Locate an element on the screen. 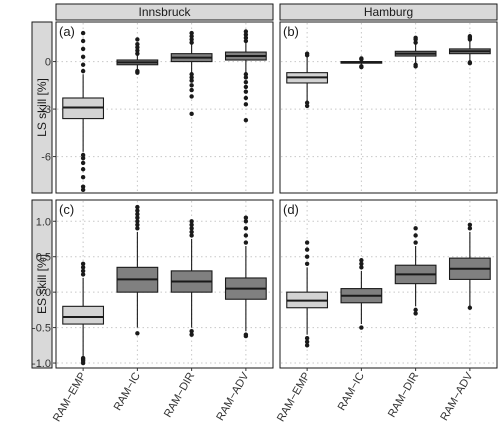 This screenshot has height=425, width=500. x-tick-label: RAM−ADV is located at coordinates (232, 396).